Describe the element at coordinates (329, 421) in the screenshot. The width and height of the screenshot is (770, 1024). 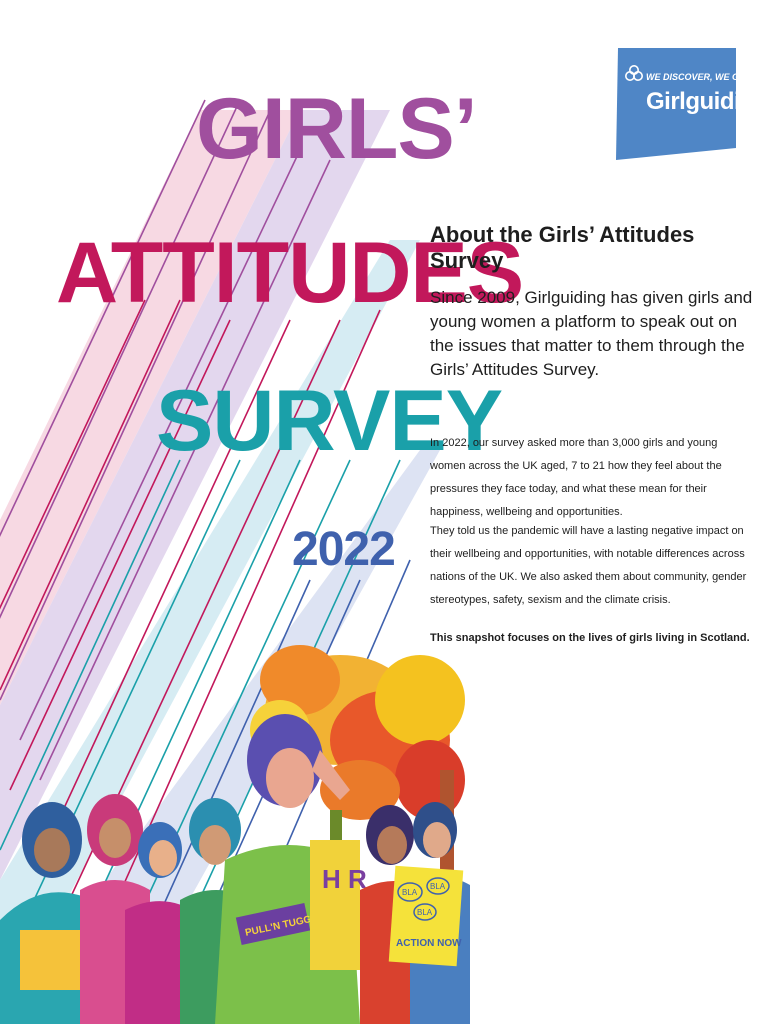
I see `title-survey: SURVEY` at that location.